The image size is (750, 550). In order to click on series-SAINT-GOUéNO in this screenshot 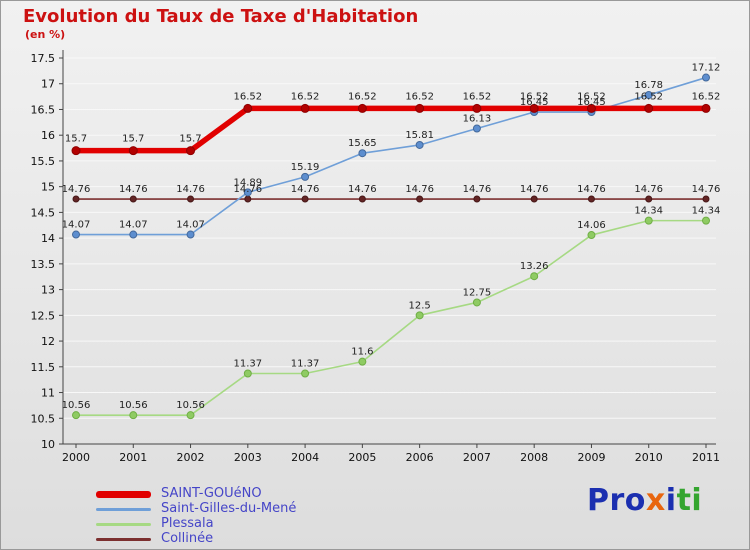, I will do `click(391, 129)`.